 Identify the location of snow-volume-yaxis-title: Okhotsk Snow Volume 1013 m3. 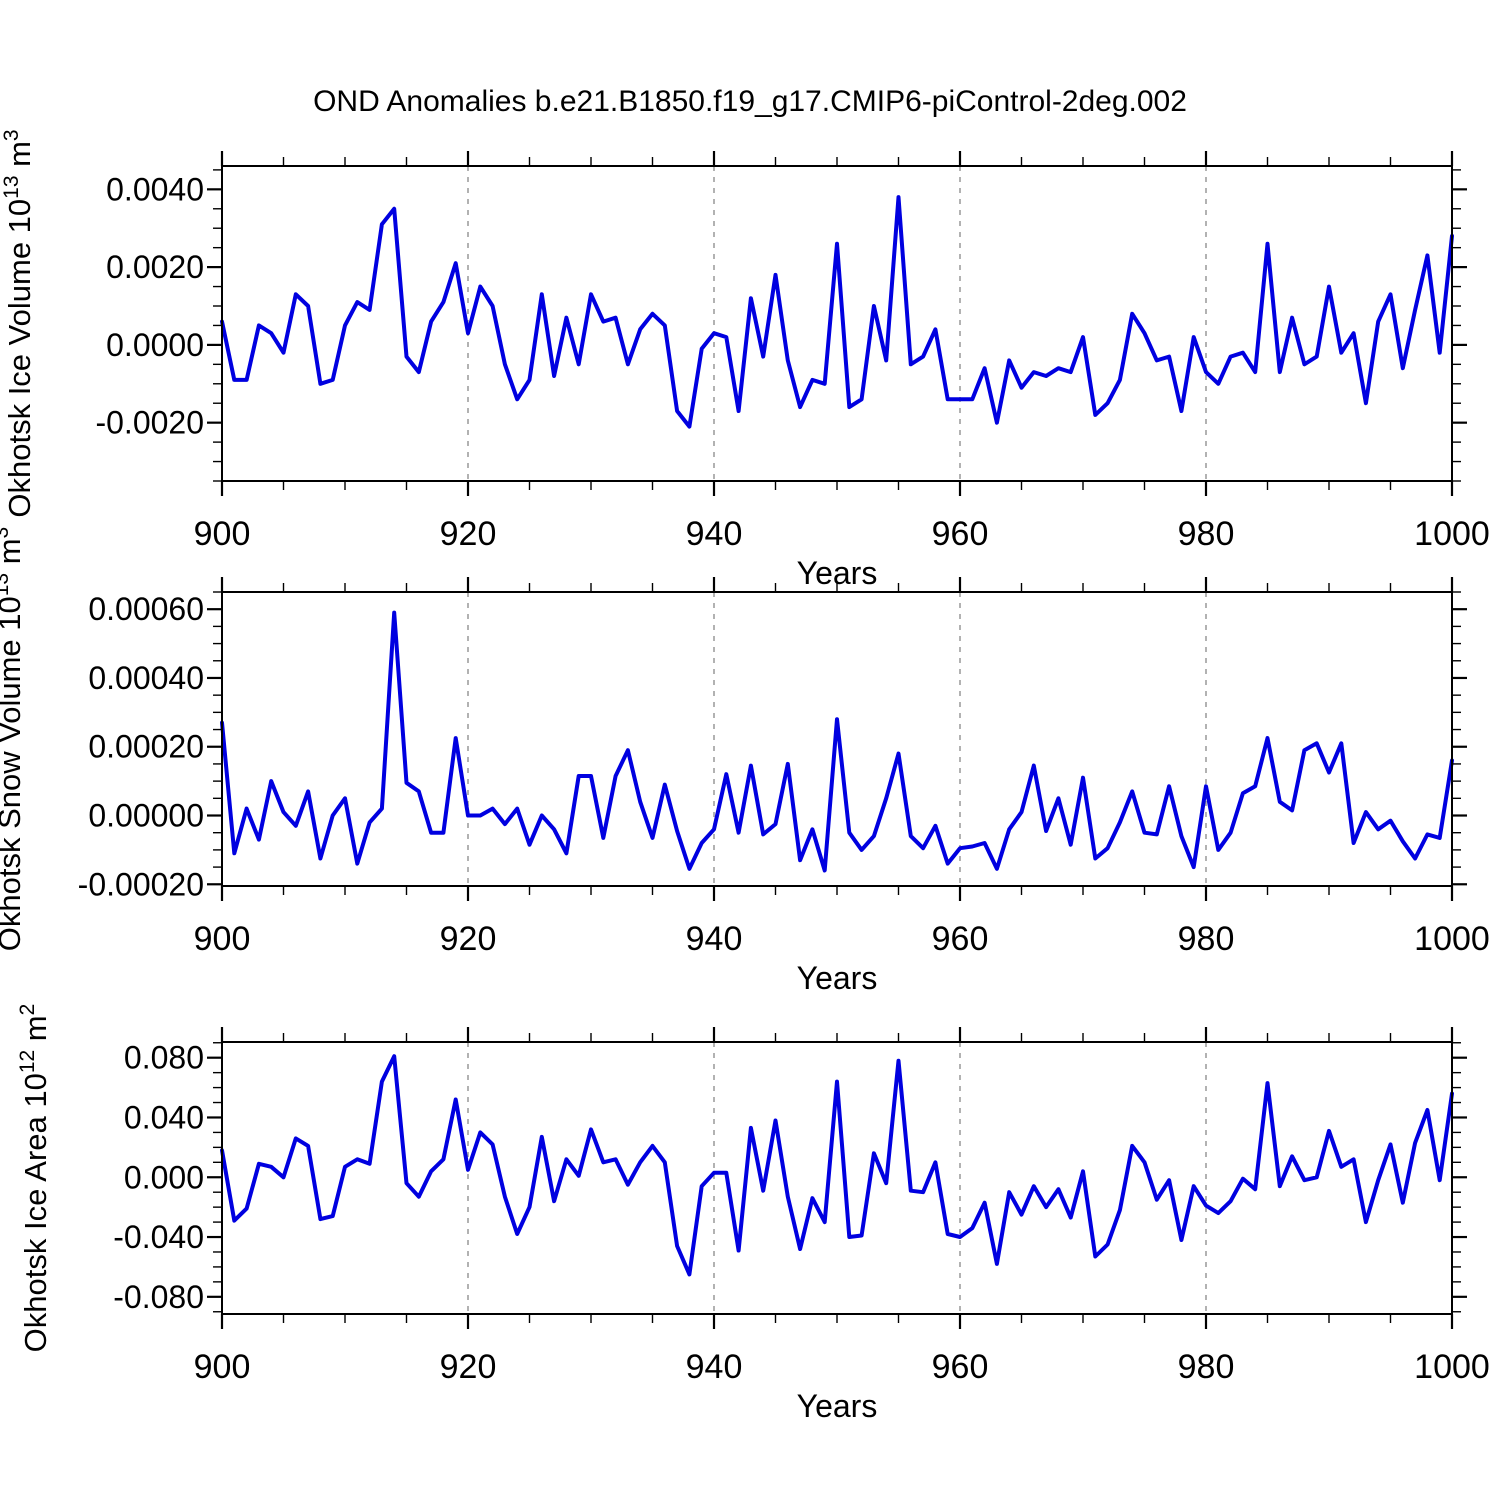
(13, 739).